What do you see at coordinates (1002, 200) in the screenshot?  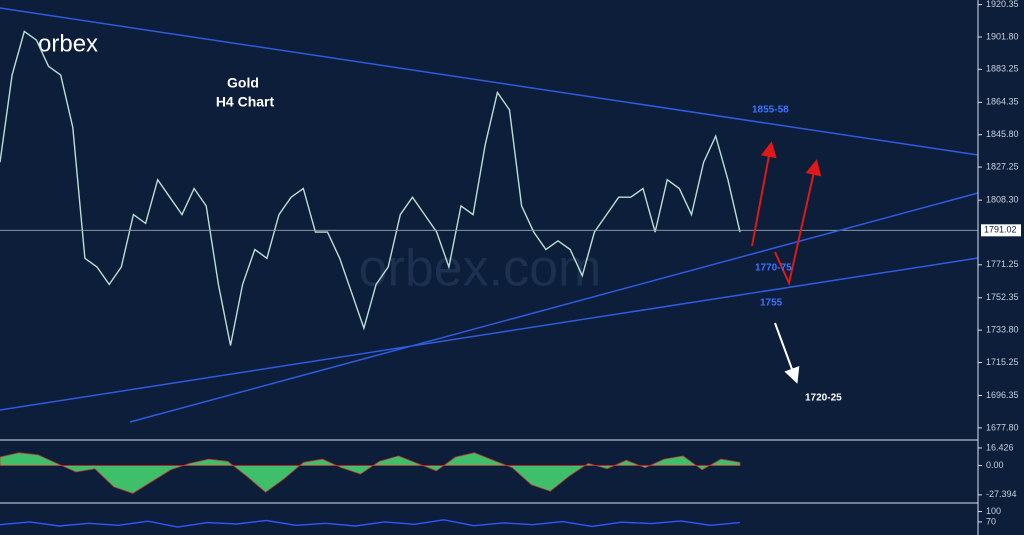 I see `y-tick-label: 1808.30` at bounding box center [1002, 200].